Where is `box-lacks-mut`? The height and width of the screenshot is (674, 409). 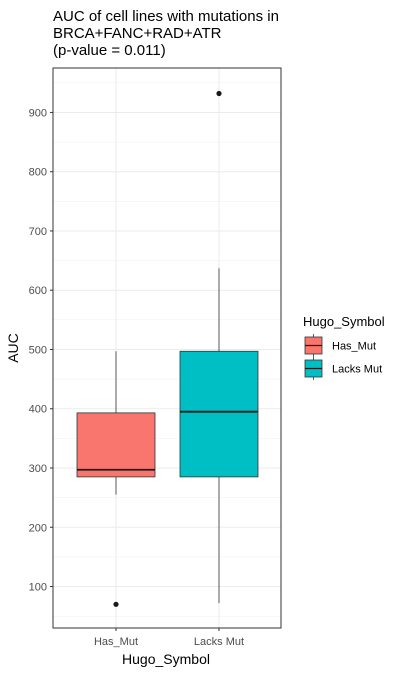 box-lacks-mut is located at coordinates (219, 414).